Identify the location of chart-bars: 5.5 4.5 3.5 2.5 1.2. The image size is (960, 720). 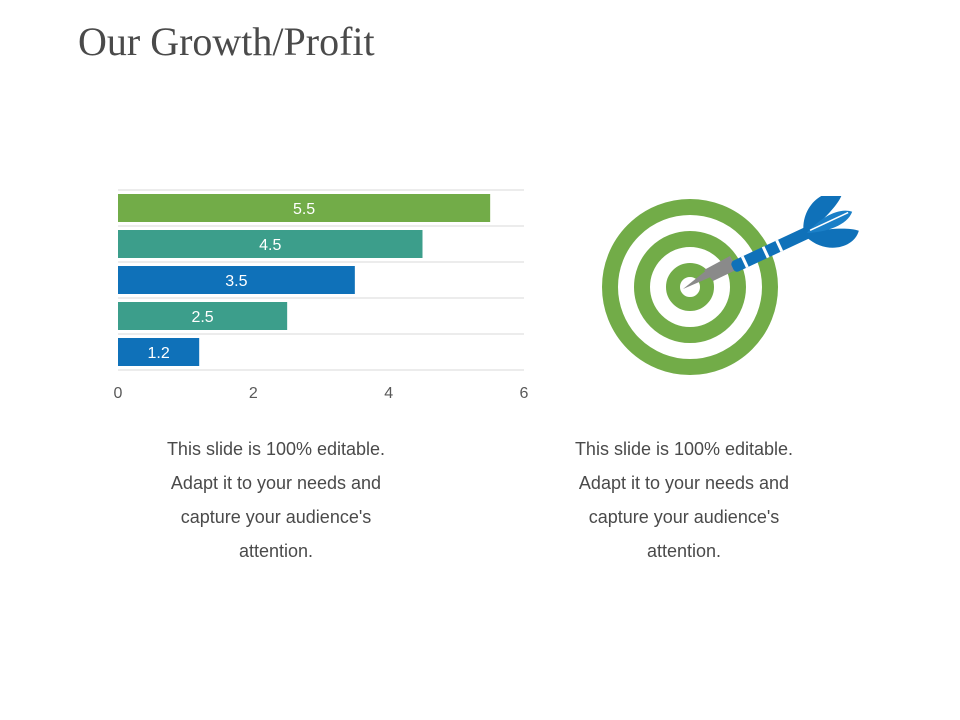
(304, 280).